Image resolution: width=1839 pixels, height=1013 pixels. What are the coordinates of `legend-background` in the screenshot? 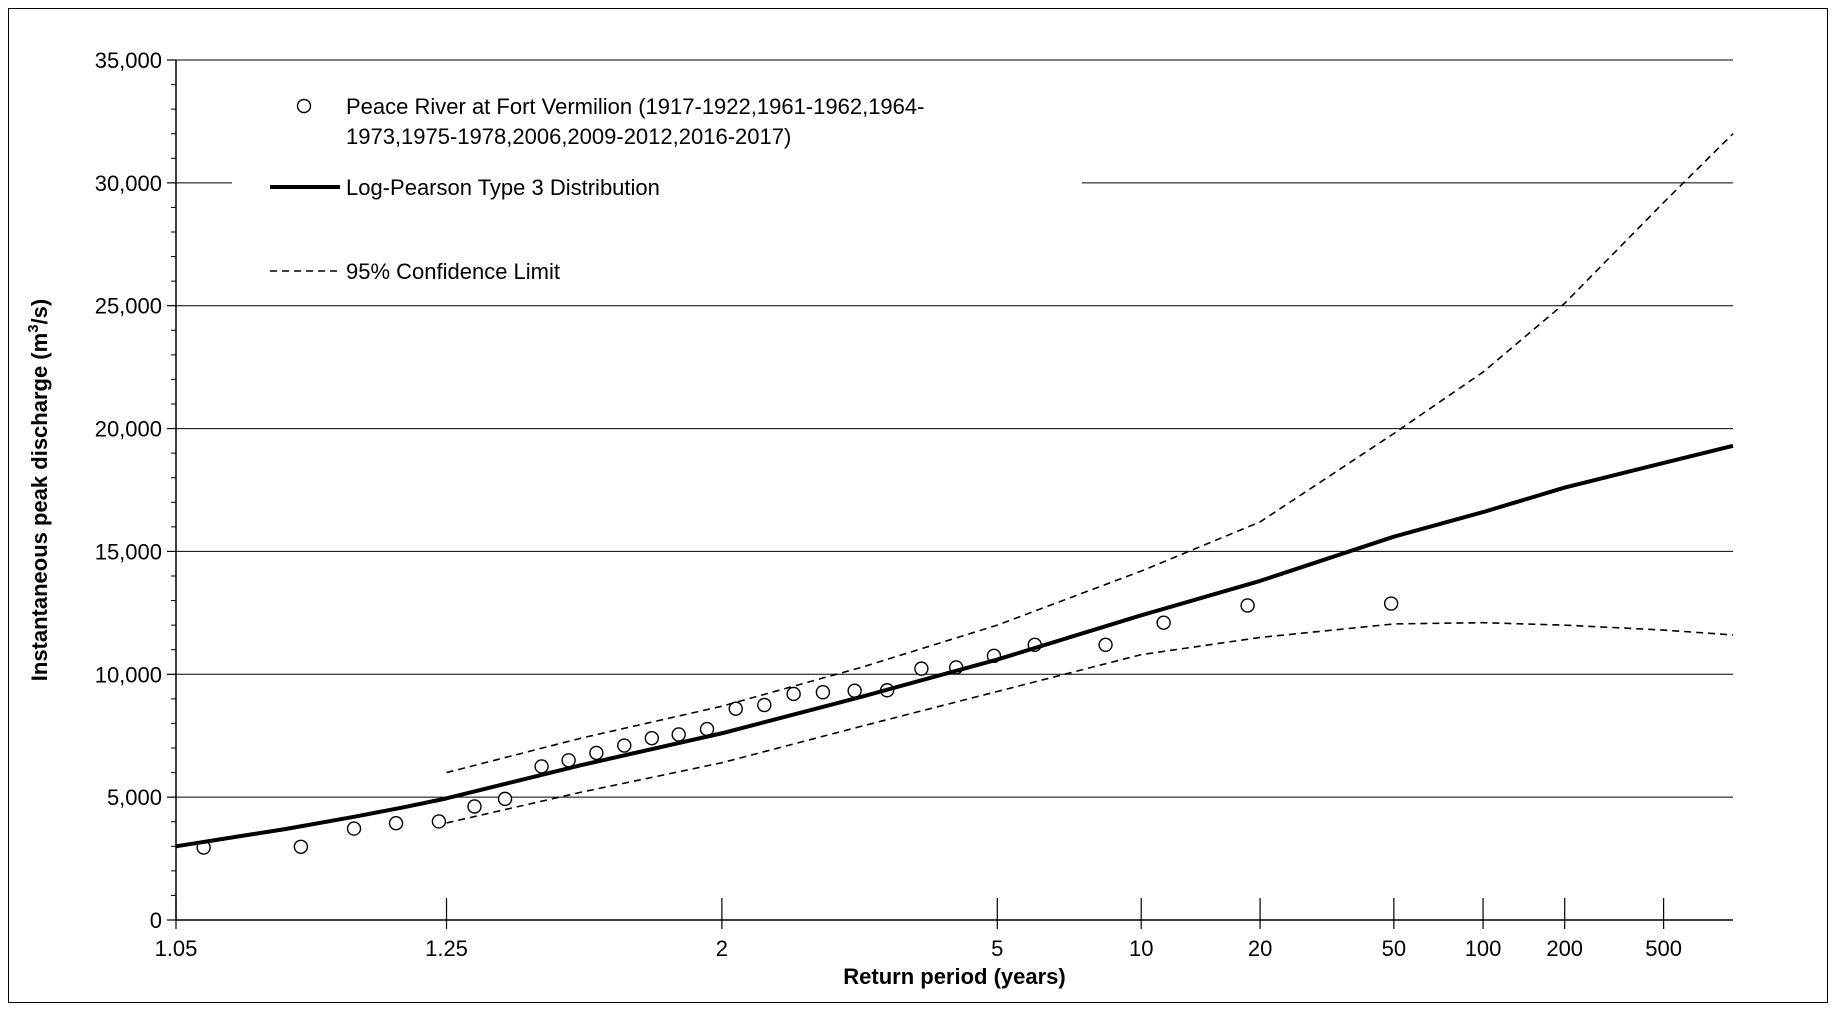 It's located at (657, 185).